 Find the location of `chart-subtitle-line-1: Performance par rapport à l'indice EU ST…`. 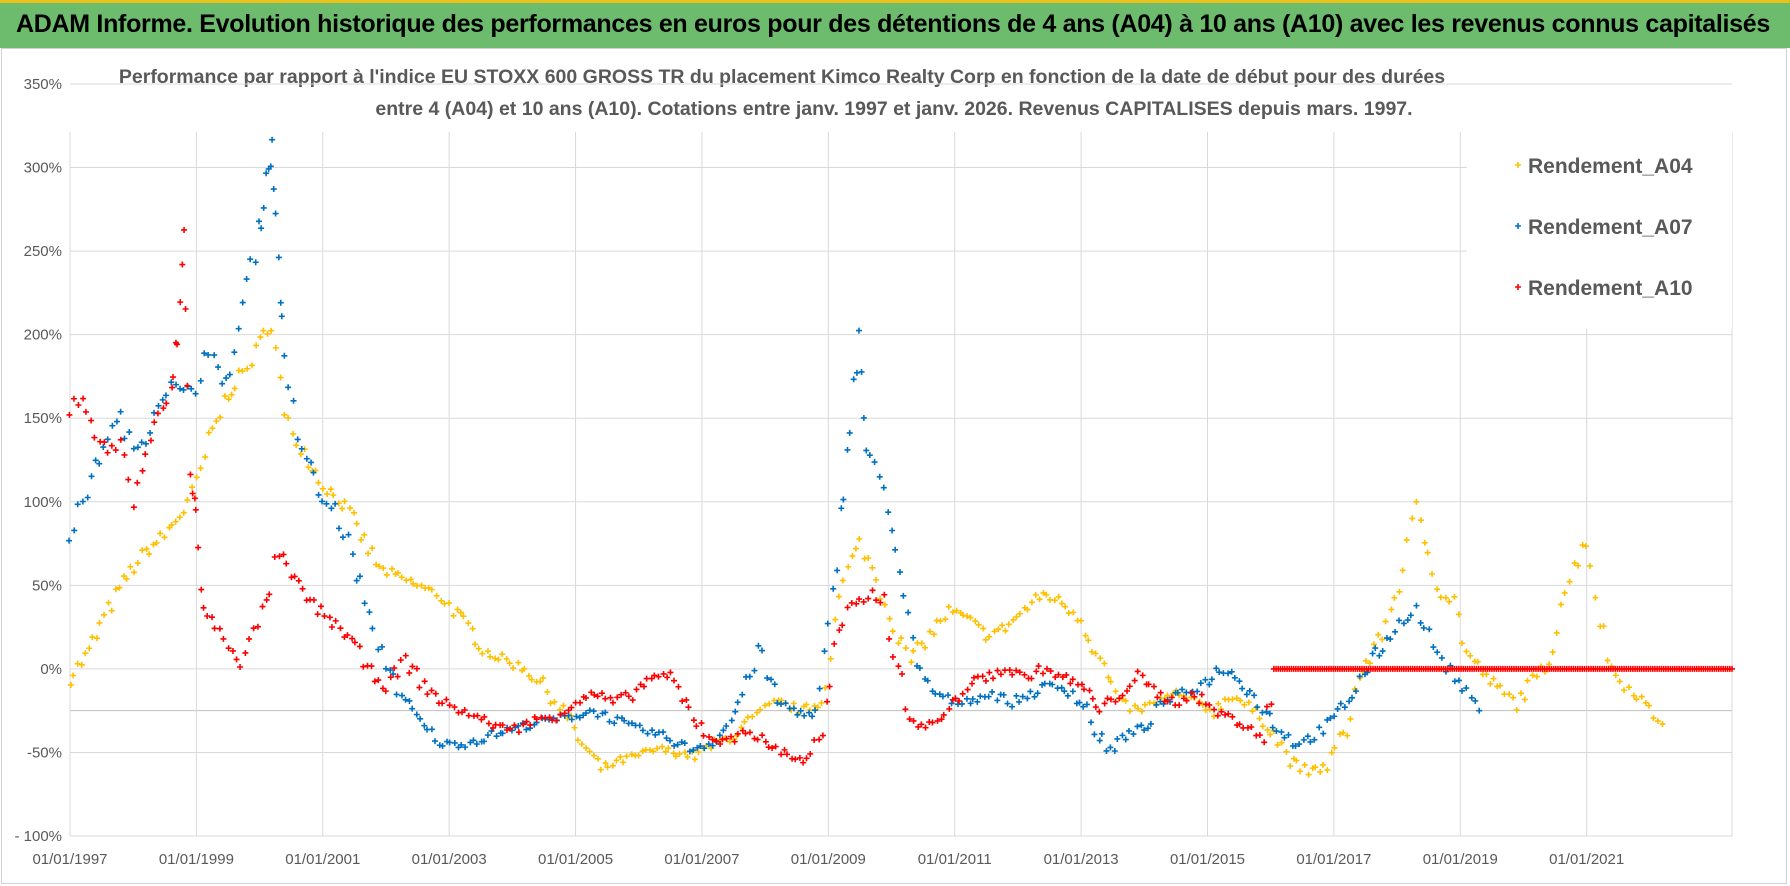

chart-subtitle-line-1: Performance par rapport à l'indice EU ST… is located at coordinates (782, 77).